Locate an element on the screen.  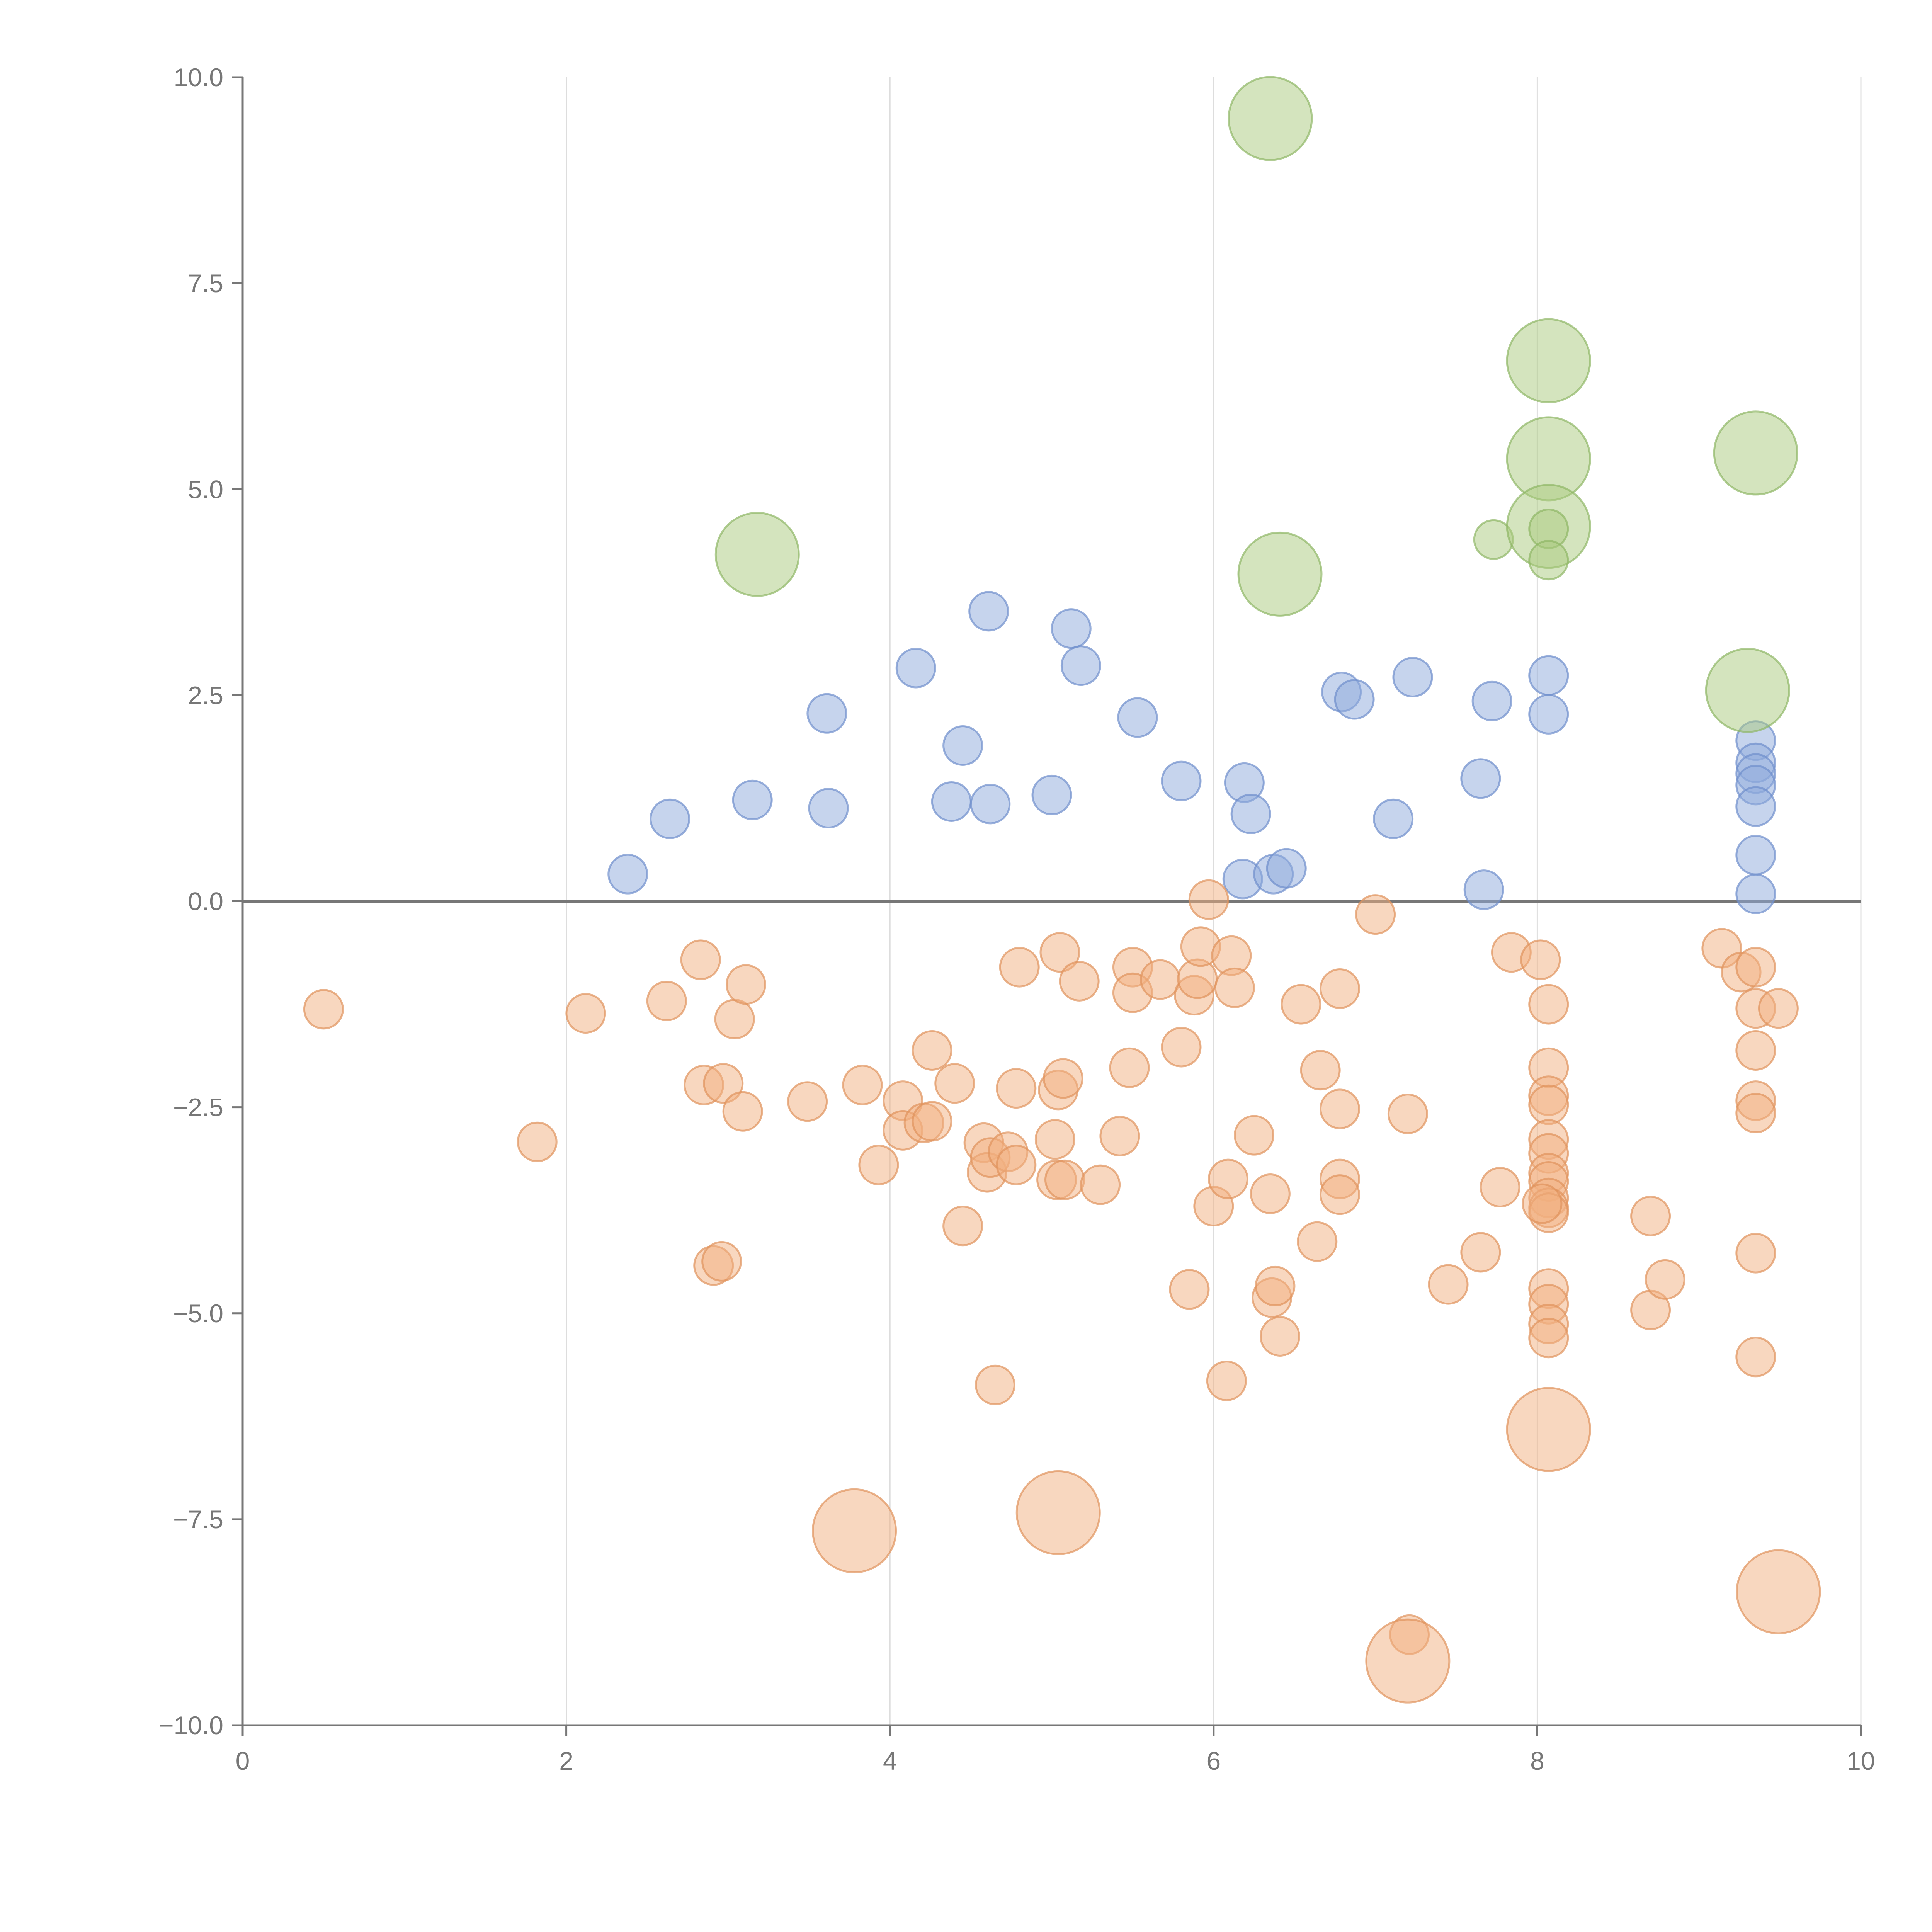
x-tick-label-3: 6 is located at coordinates (1213, 1761).